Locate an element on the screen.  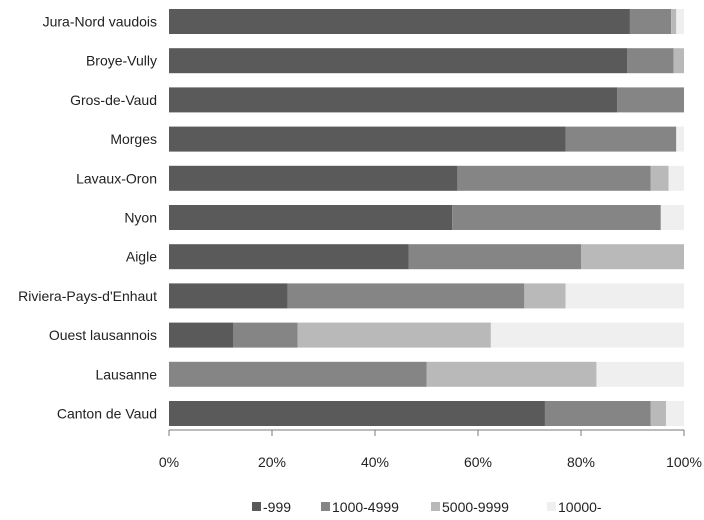
category-label: Gros-de-Vaud is located at coordinates (113, 100).